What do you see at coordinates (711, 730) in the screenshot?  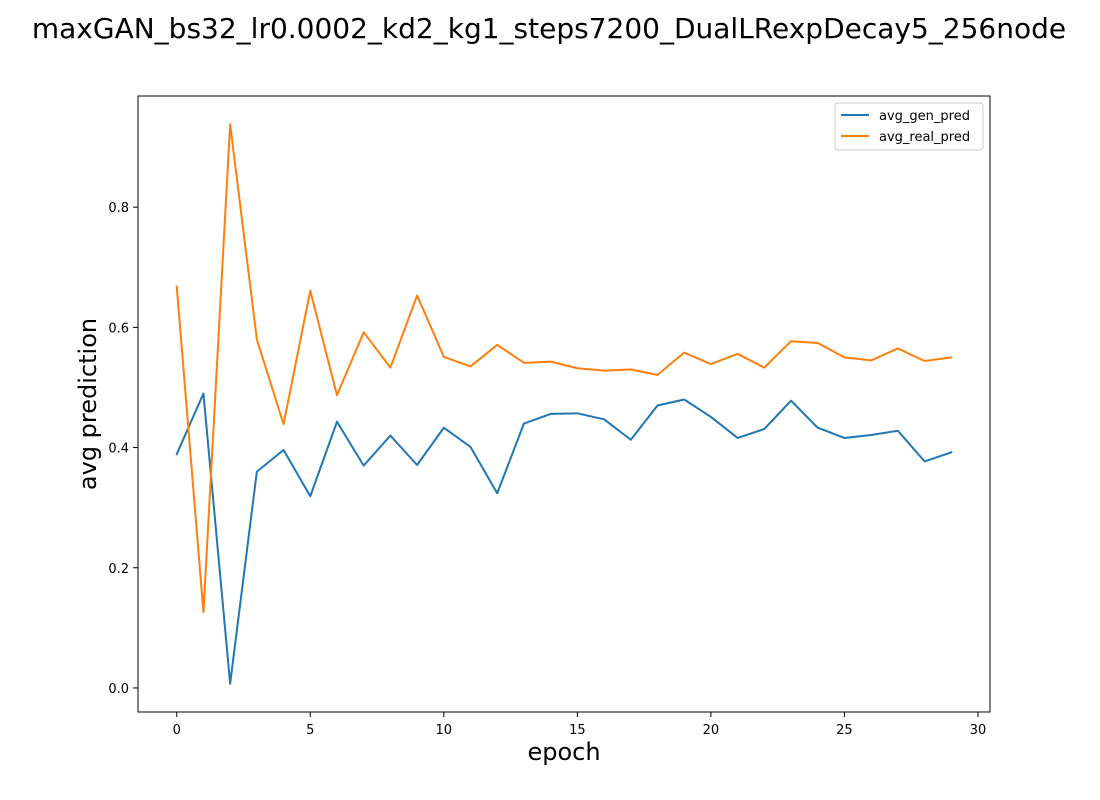 I see `x-tick-label: 20` at bounding box center [711, 730].